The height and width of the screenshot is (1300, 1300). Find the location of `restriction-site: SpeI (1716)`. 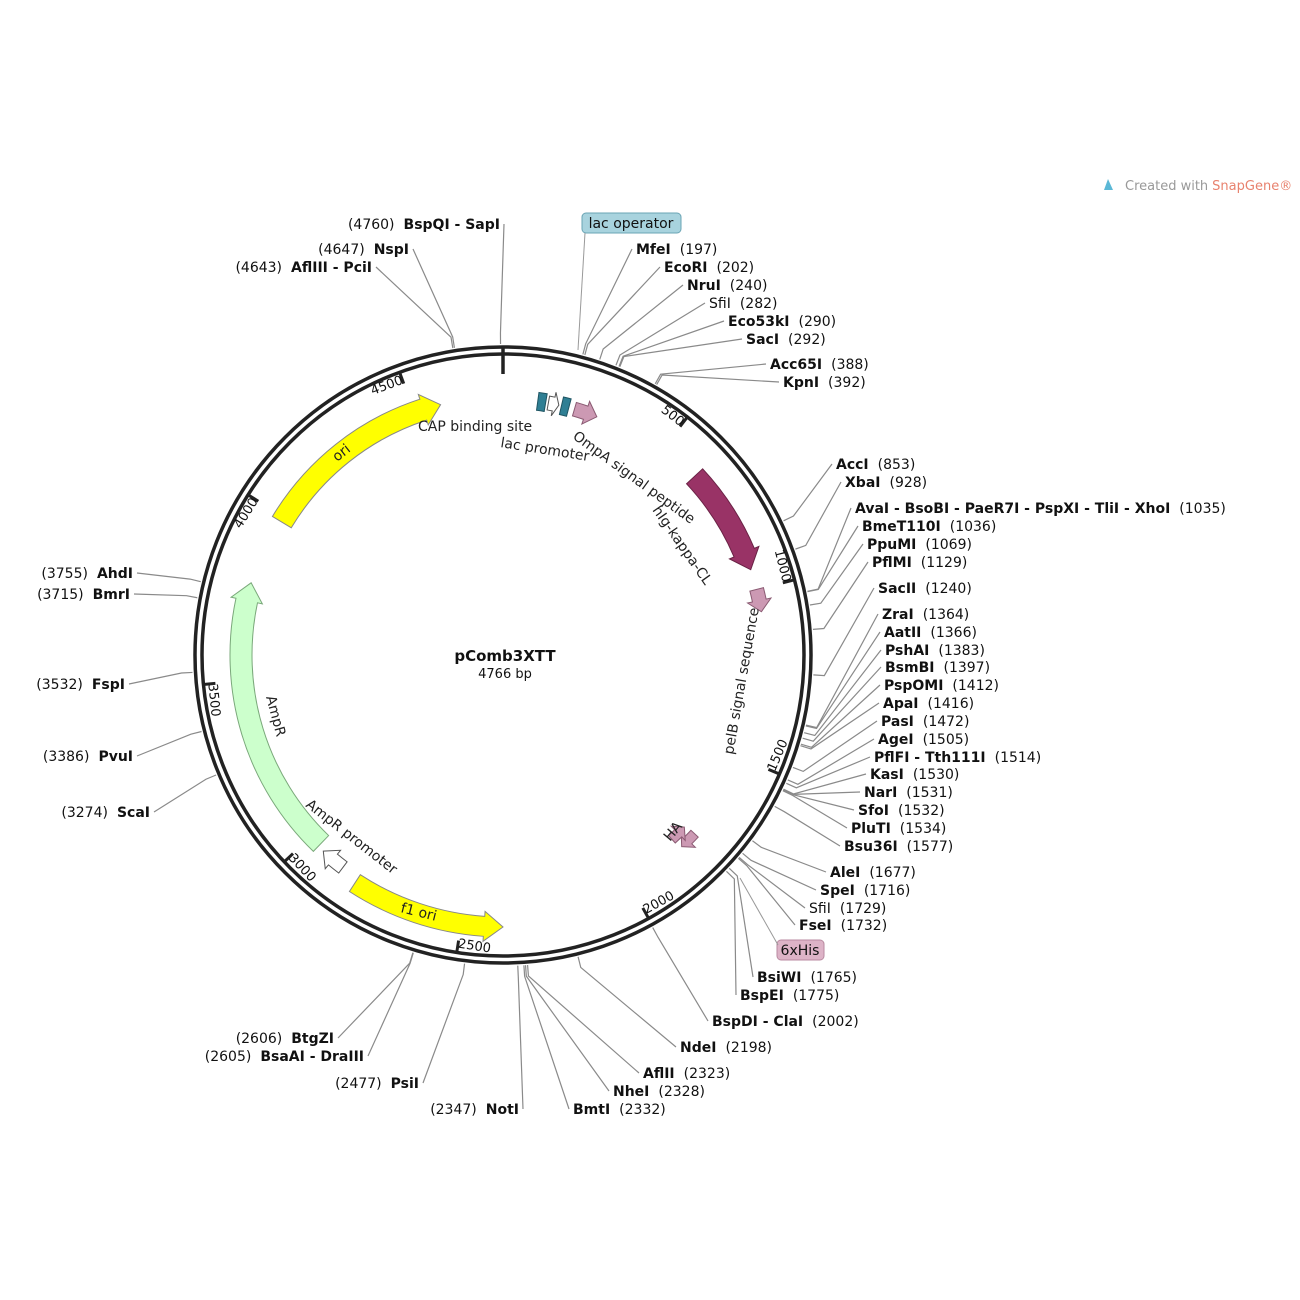

restriction-site: SpeI (1716) is located at coordinates (865, 891).